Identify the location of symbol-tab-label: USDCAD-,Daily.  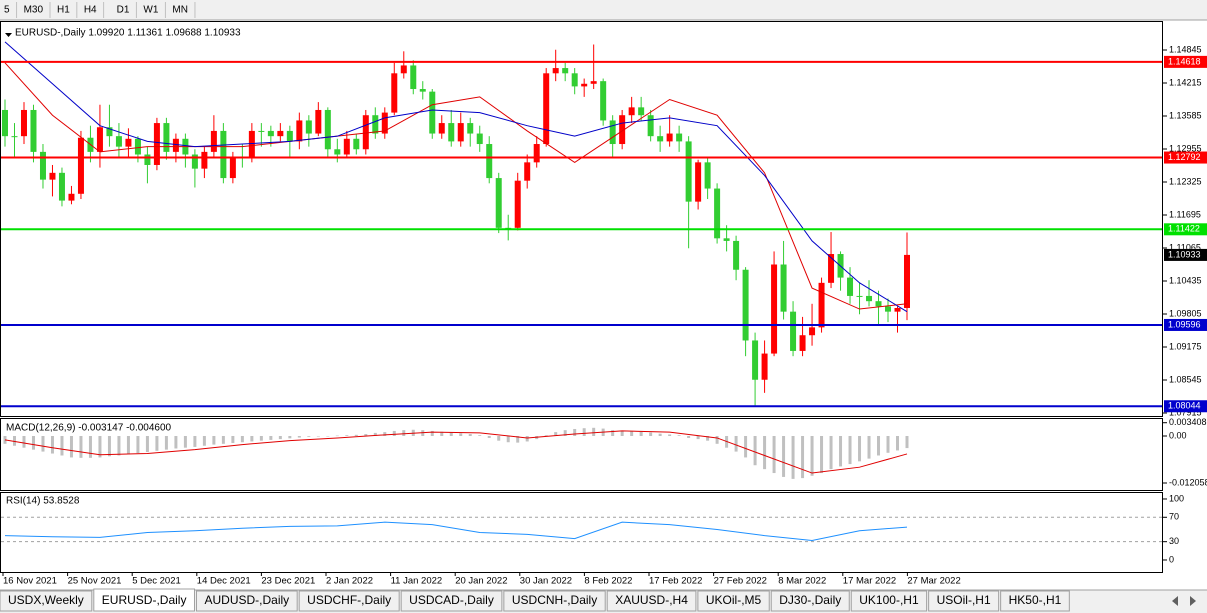
(451, 600).